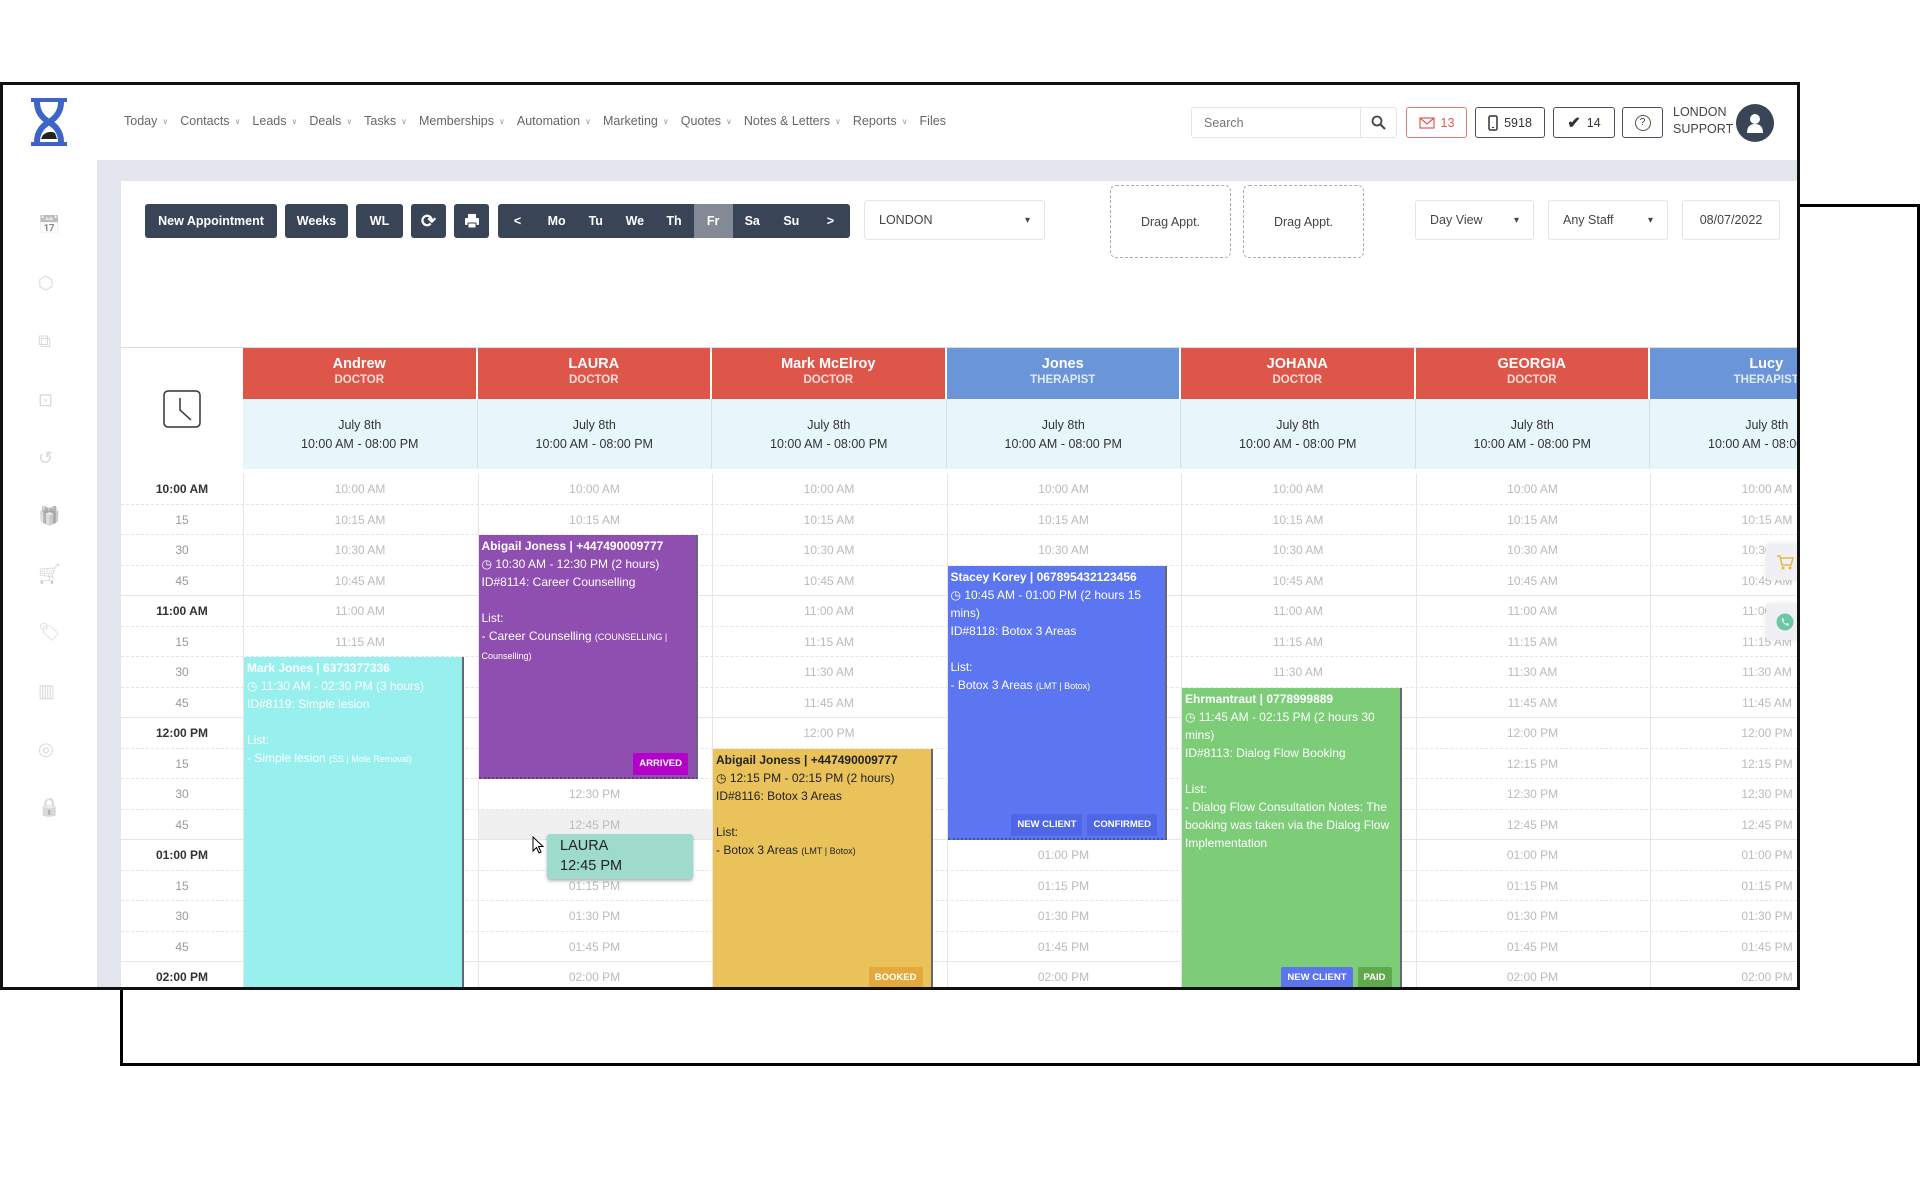  I want to click on report-icon: ▥, so click(47, 690).